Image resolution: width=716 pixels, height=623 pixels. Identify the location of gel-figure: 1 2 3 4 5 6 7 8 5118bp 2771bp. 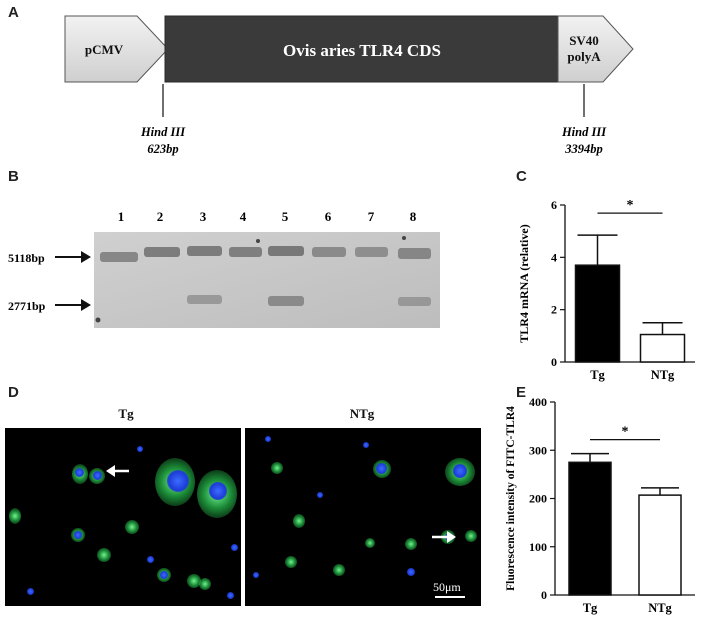
(224, 268).